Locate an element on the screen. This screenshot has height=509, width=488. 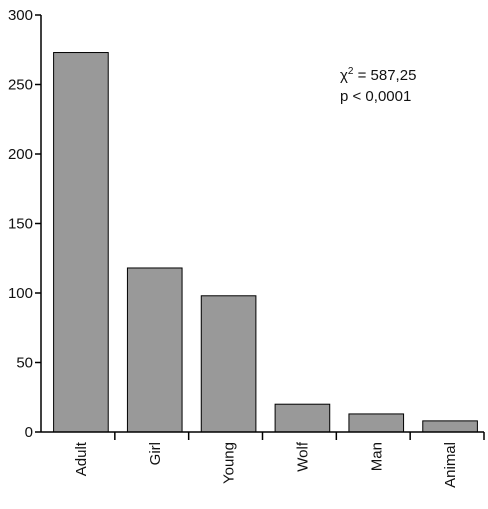
chi-square-annotation: χ2 = 587,25 p < 0,0001 is located at coordinates (378, 85).